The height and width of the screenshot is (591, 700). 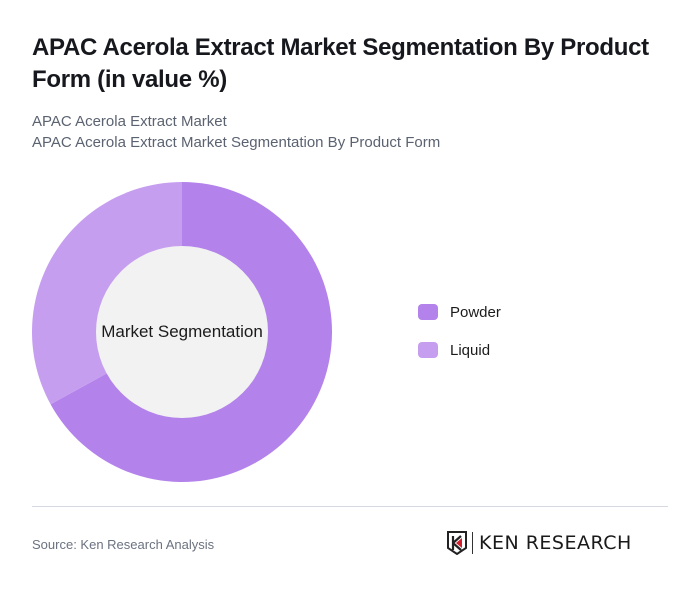 I want to click on legend-item-liquid: Liquid, so click(x=459, y=350).